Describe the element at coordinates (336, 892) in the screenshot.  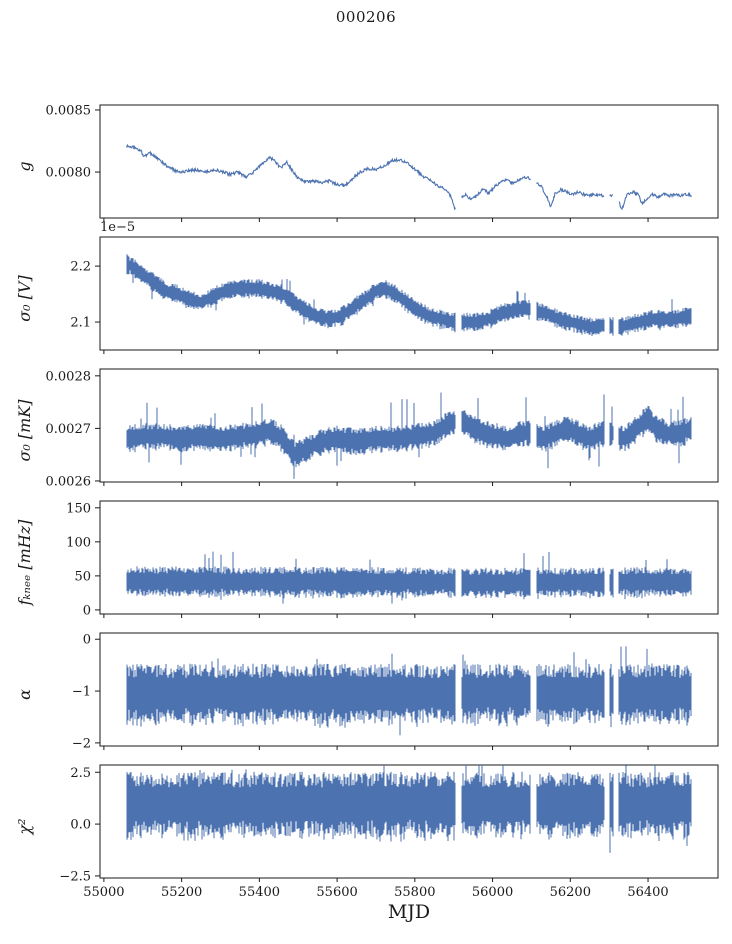
I see `x-tick-label: 55600` at that location.